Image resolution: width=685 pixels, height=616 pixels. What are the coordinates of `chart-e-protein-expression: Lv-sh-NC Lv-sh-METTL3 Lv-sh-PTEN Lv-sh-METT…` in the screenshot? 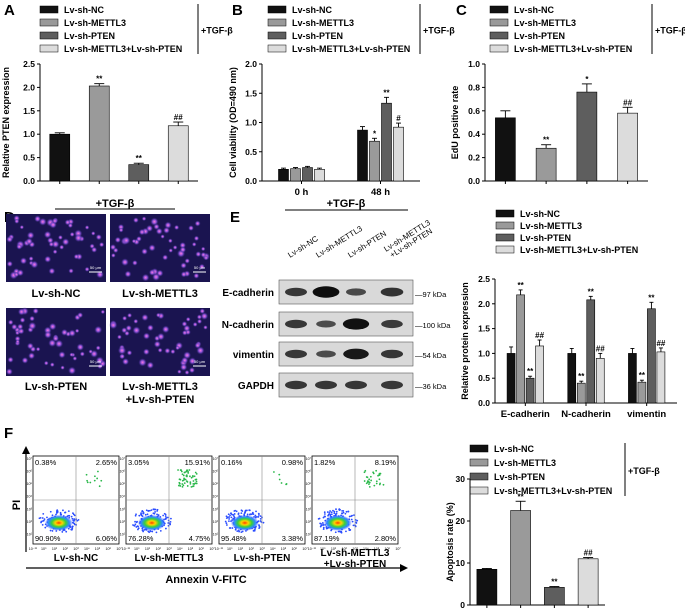 It's located at (568, 314).